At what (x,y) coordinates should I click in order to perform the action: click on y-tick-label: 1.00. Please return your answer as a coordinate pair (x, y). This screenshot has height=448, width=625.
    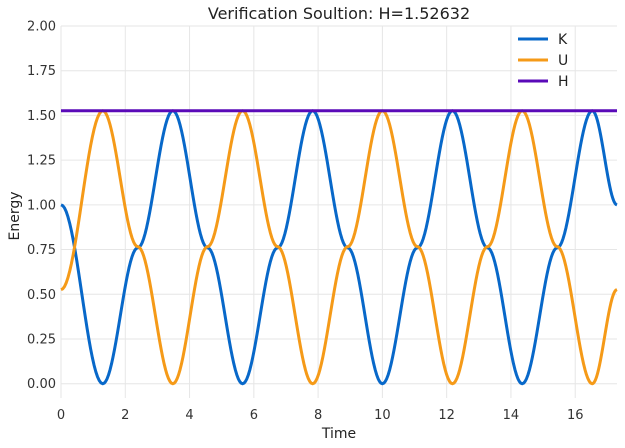
    Looking at the image, I should click on (41, 205).